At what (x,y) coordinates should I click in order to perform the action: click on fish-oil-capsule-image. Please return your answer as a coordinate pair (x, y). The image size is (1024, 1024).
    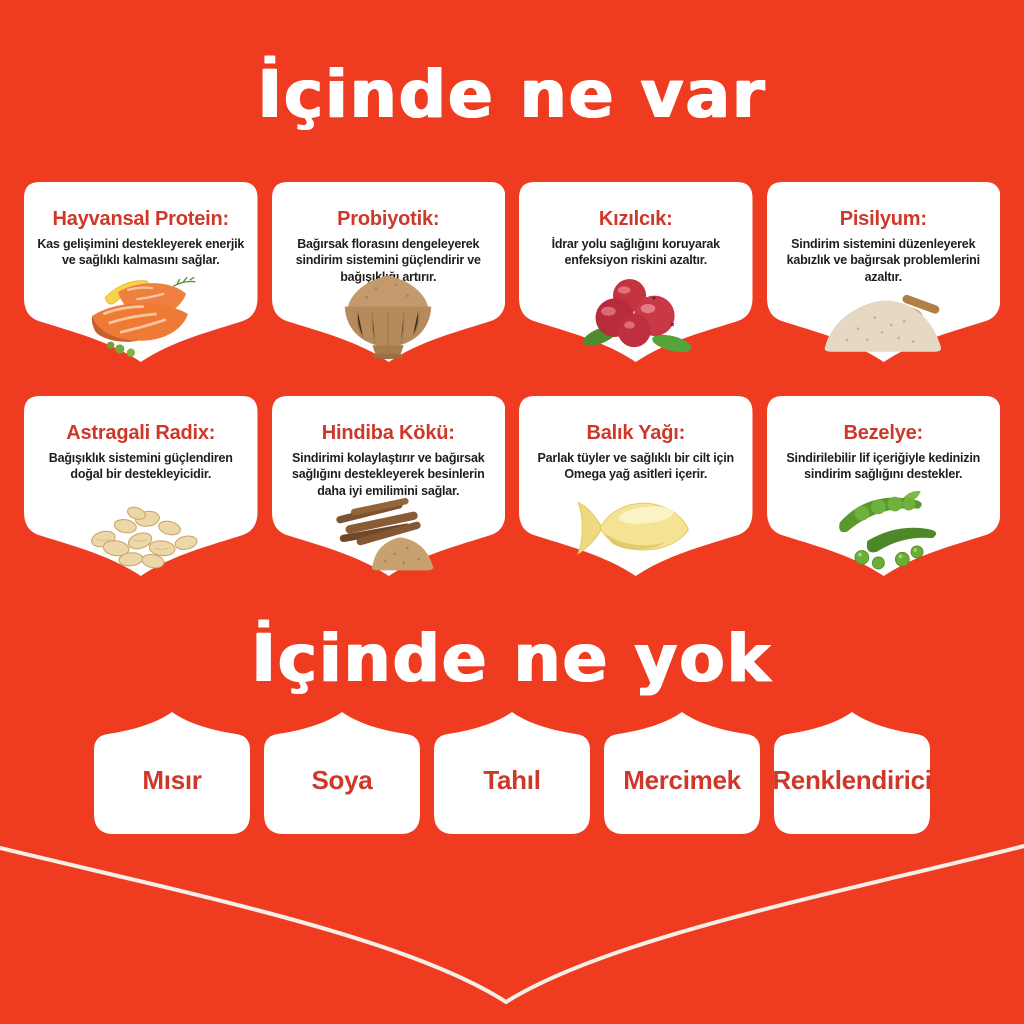
    Looking at the image, I should click on (636, 528).